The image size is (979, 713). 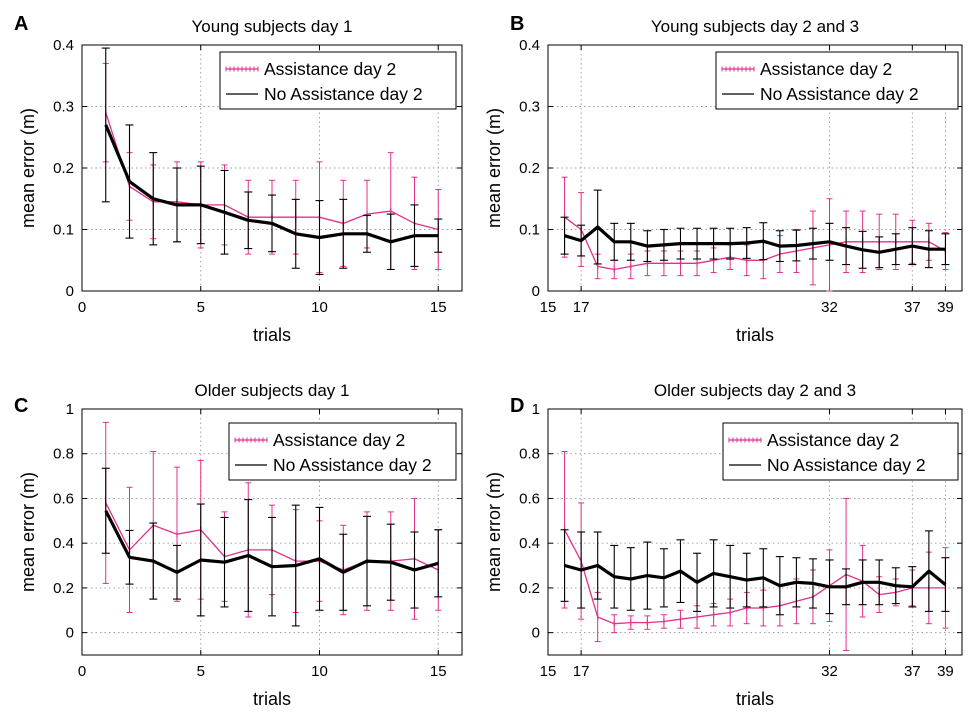 I want to click on panel-letter: A, so click(x=21, y=24).